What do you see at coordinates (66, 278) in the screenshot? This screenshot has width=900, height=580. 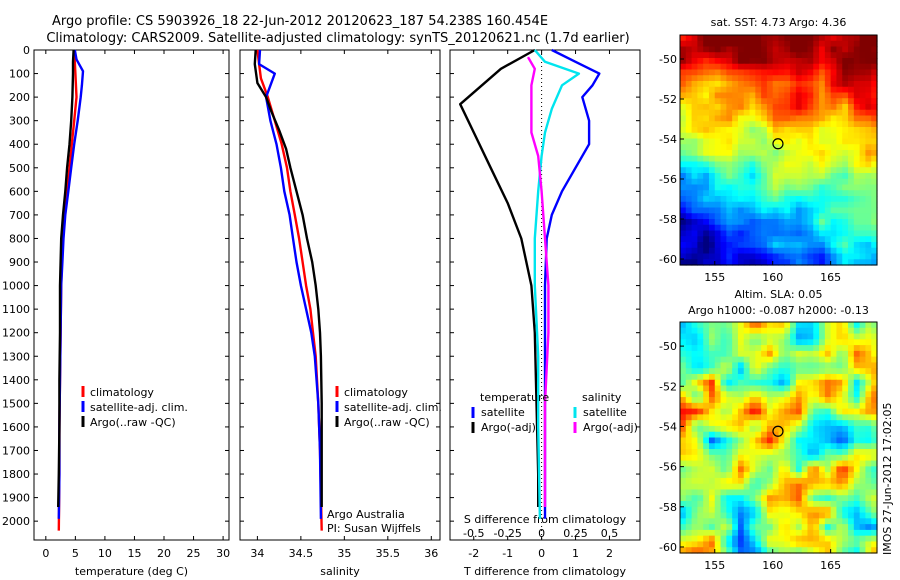 I see `series-line` at bounding box center [66, 278].